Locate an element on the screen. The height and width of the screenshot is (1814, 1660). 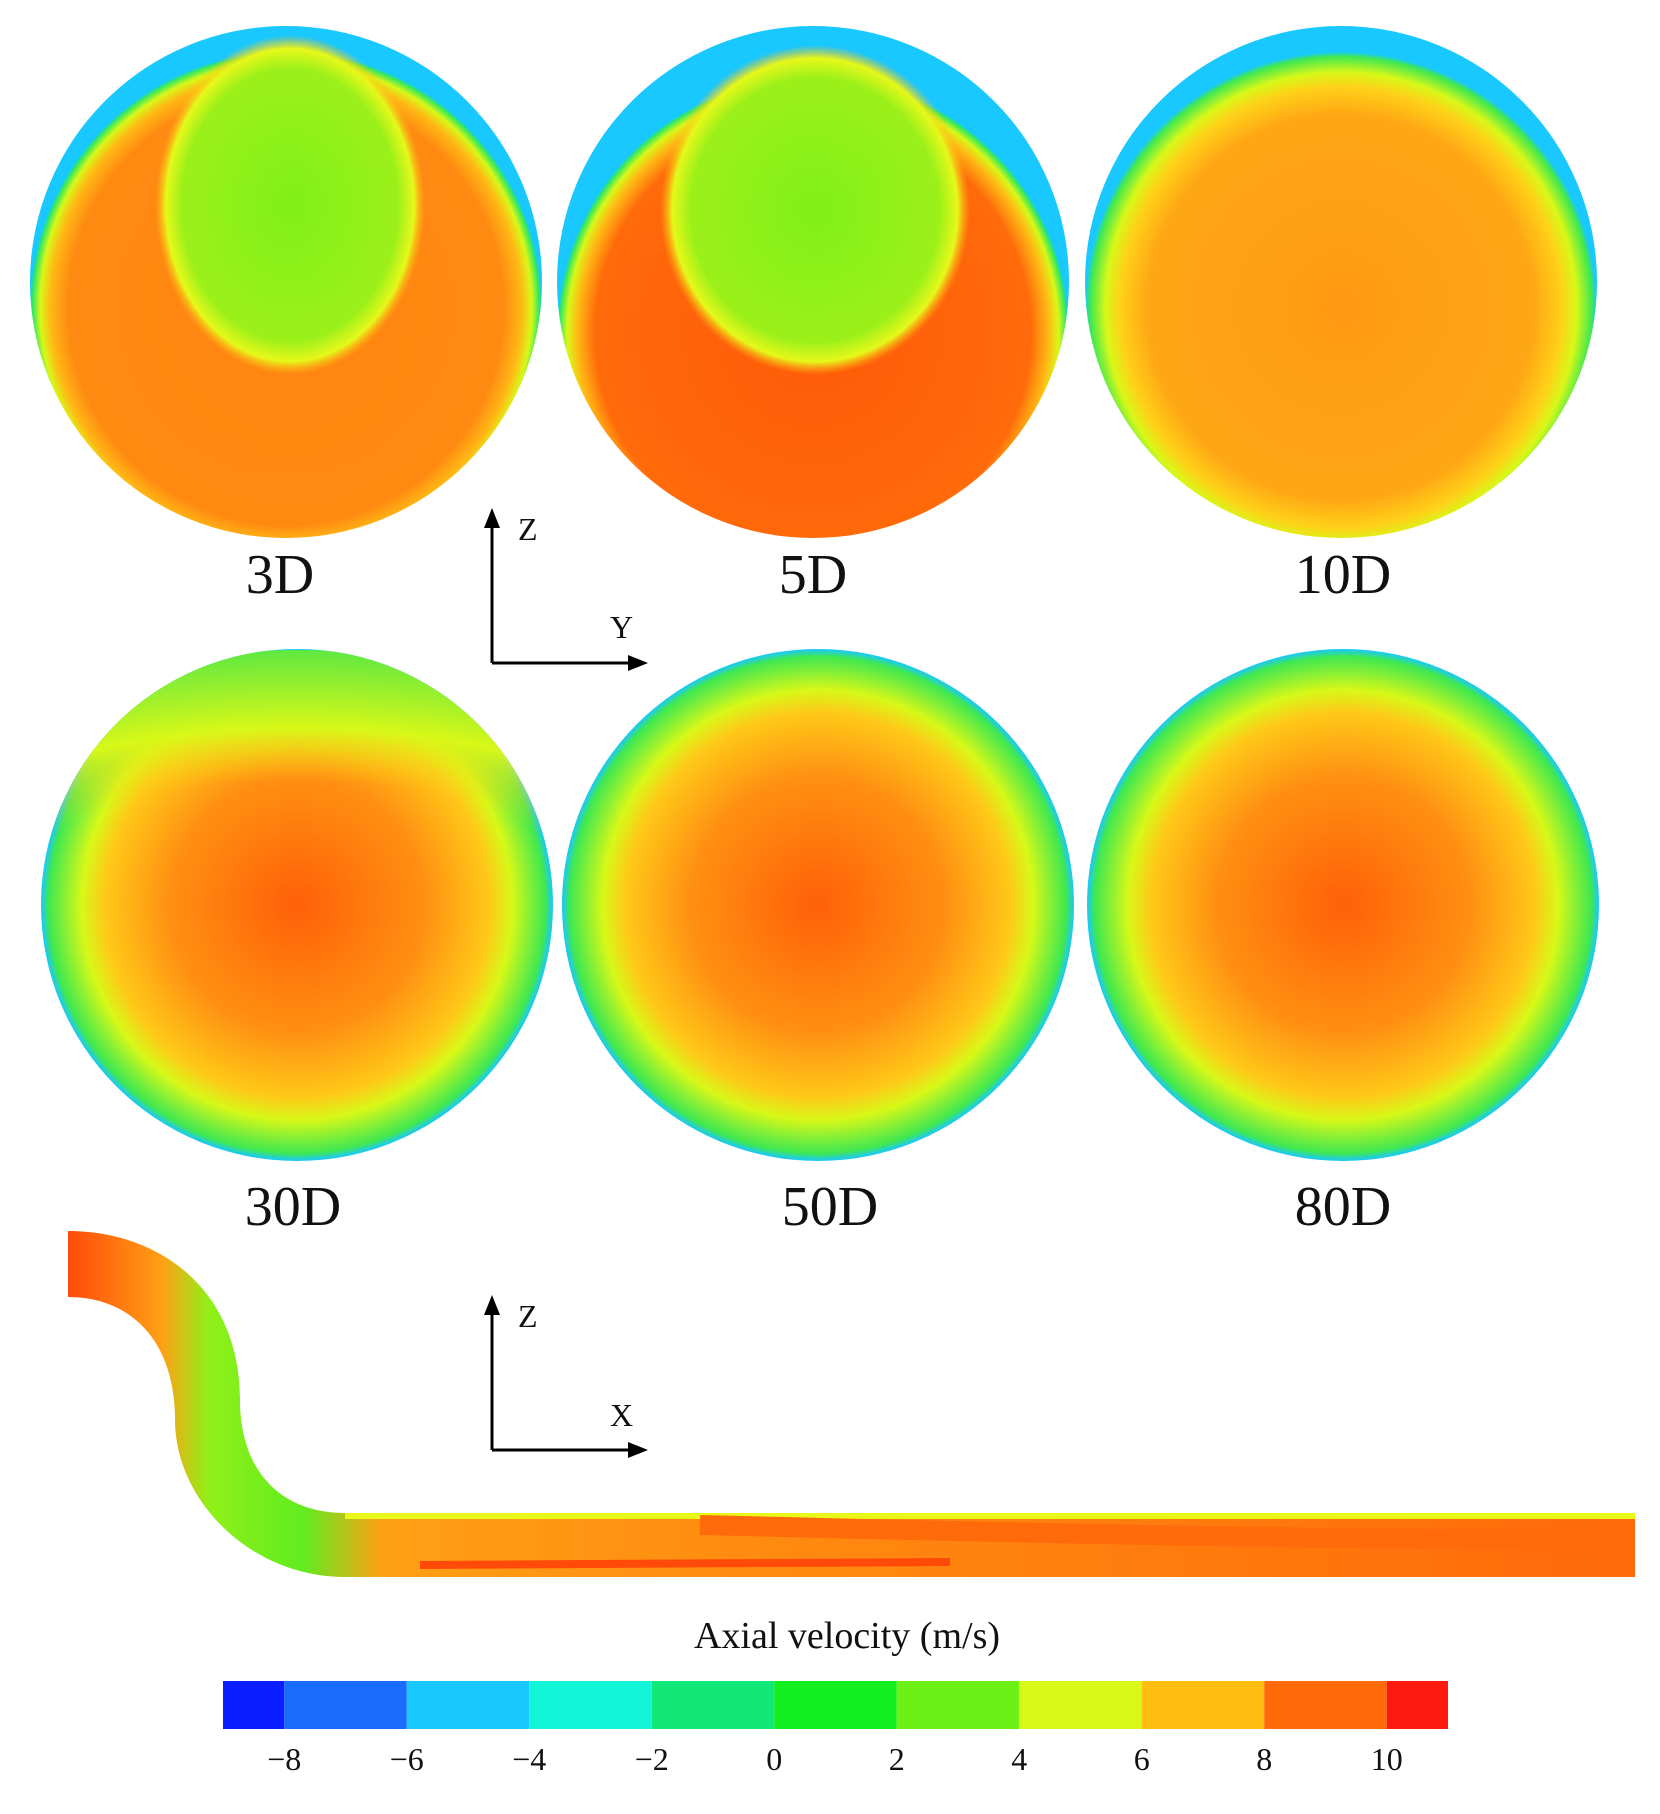
axis-label: X is located at coordinates (621, 1415).